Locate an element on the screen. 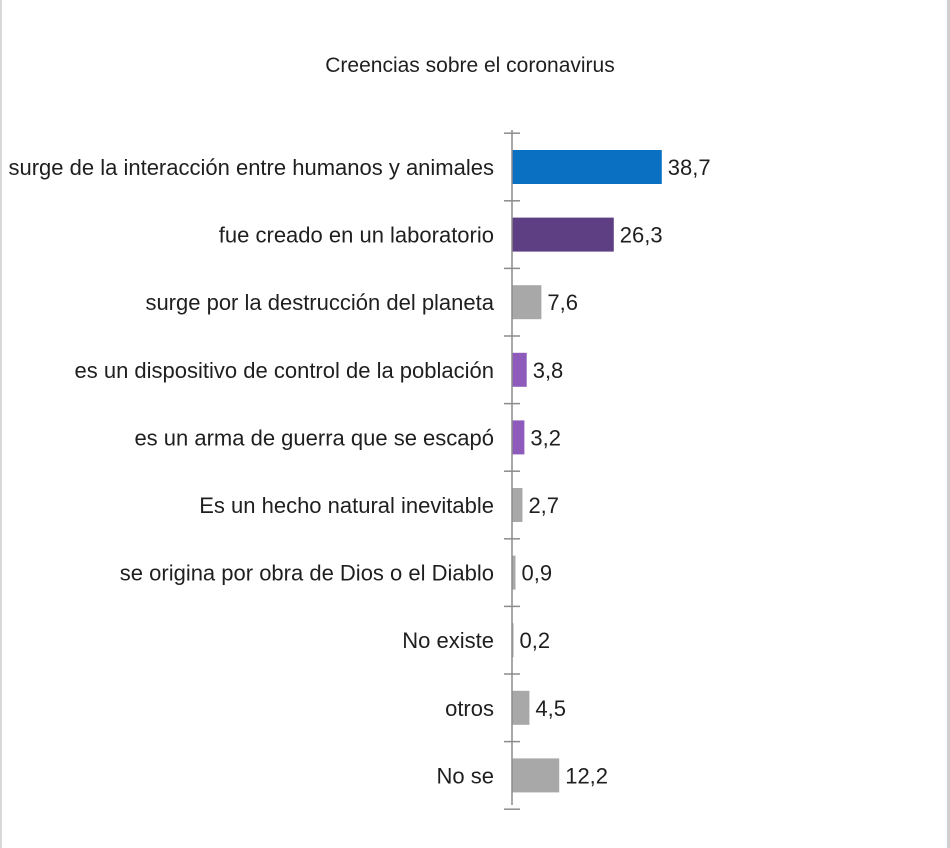 The width and height of the screenshot is (950, 848). data-label: 38,7 is located at coordinates (689, 167).